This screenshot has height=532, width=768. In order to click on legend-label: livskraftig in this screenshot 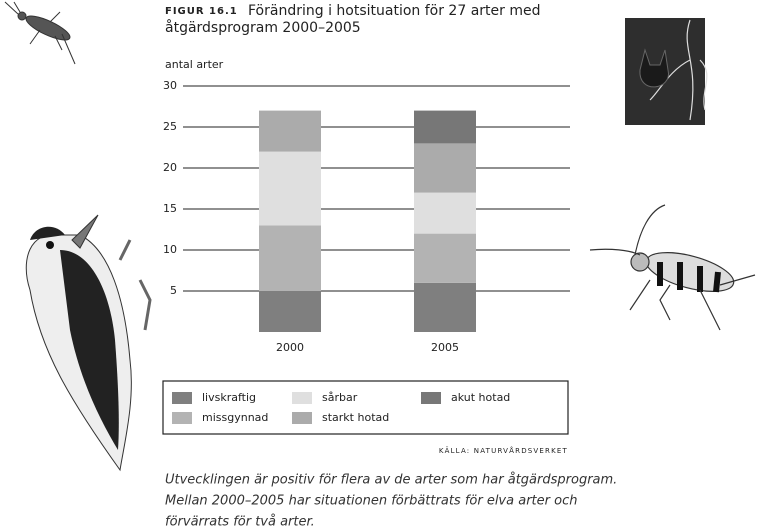, I will do `click(229, 397)`.